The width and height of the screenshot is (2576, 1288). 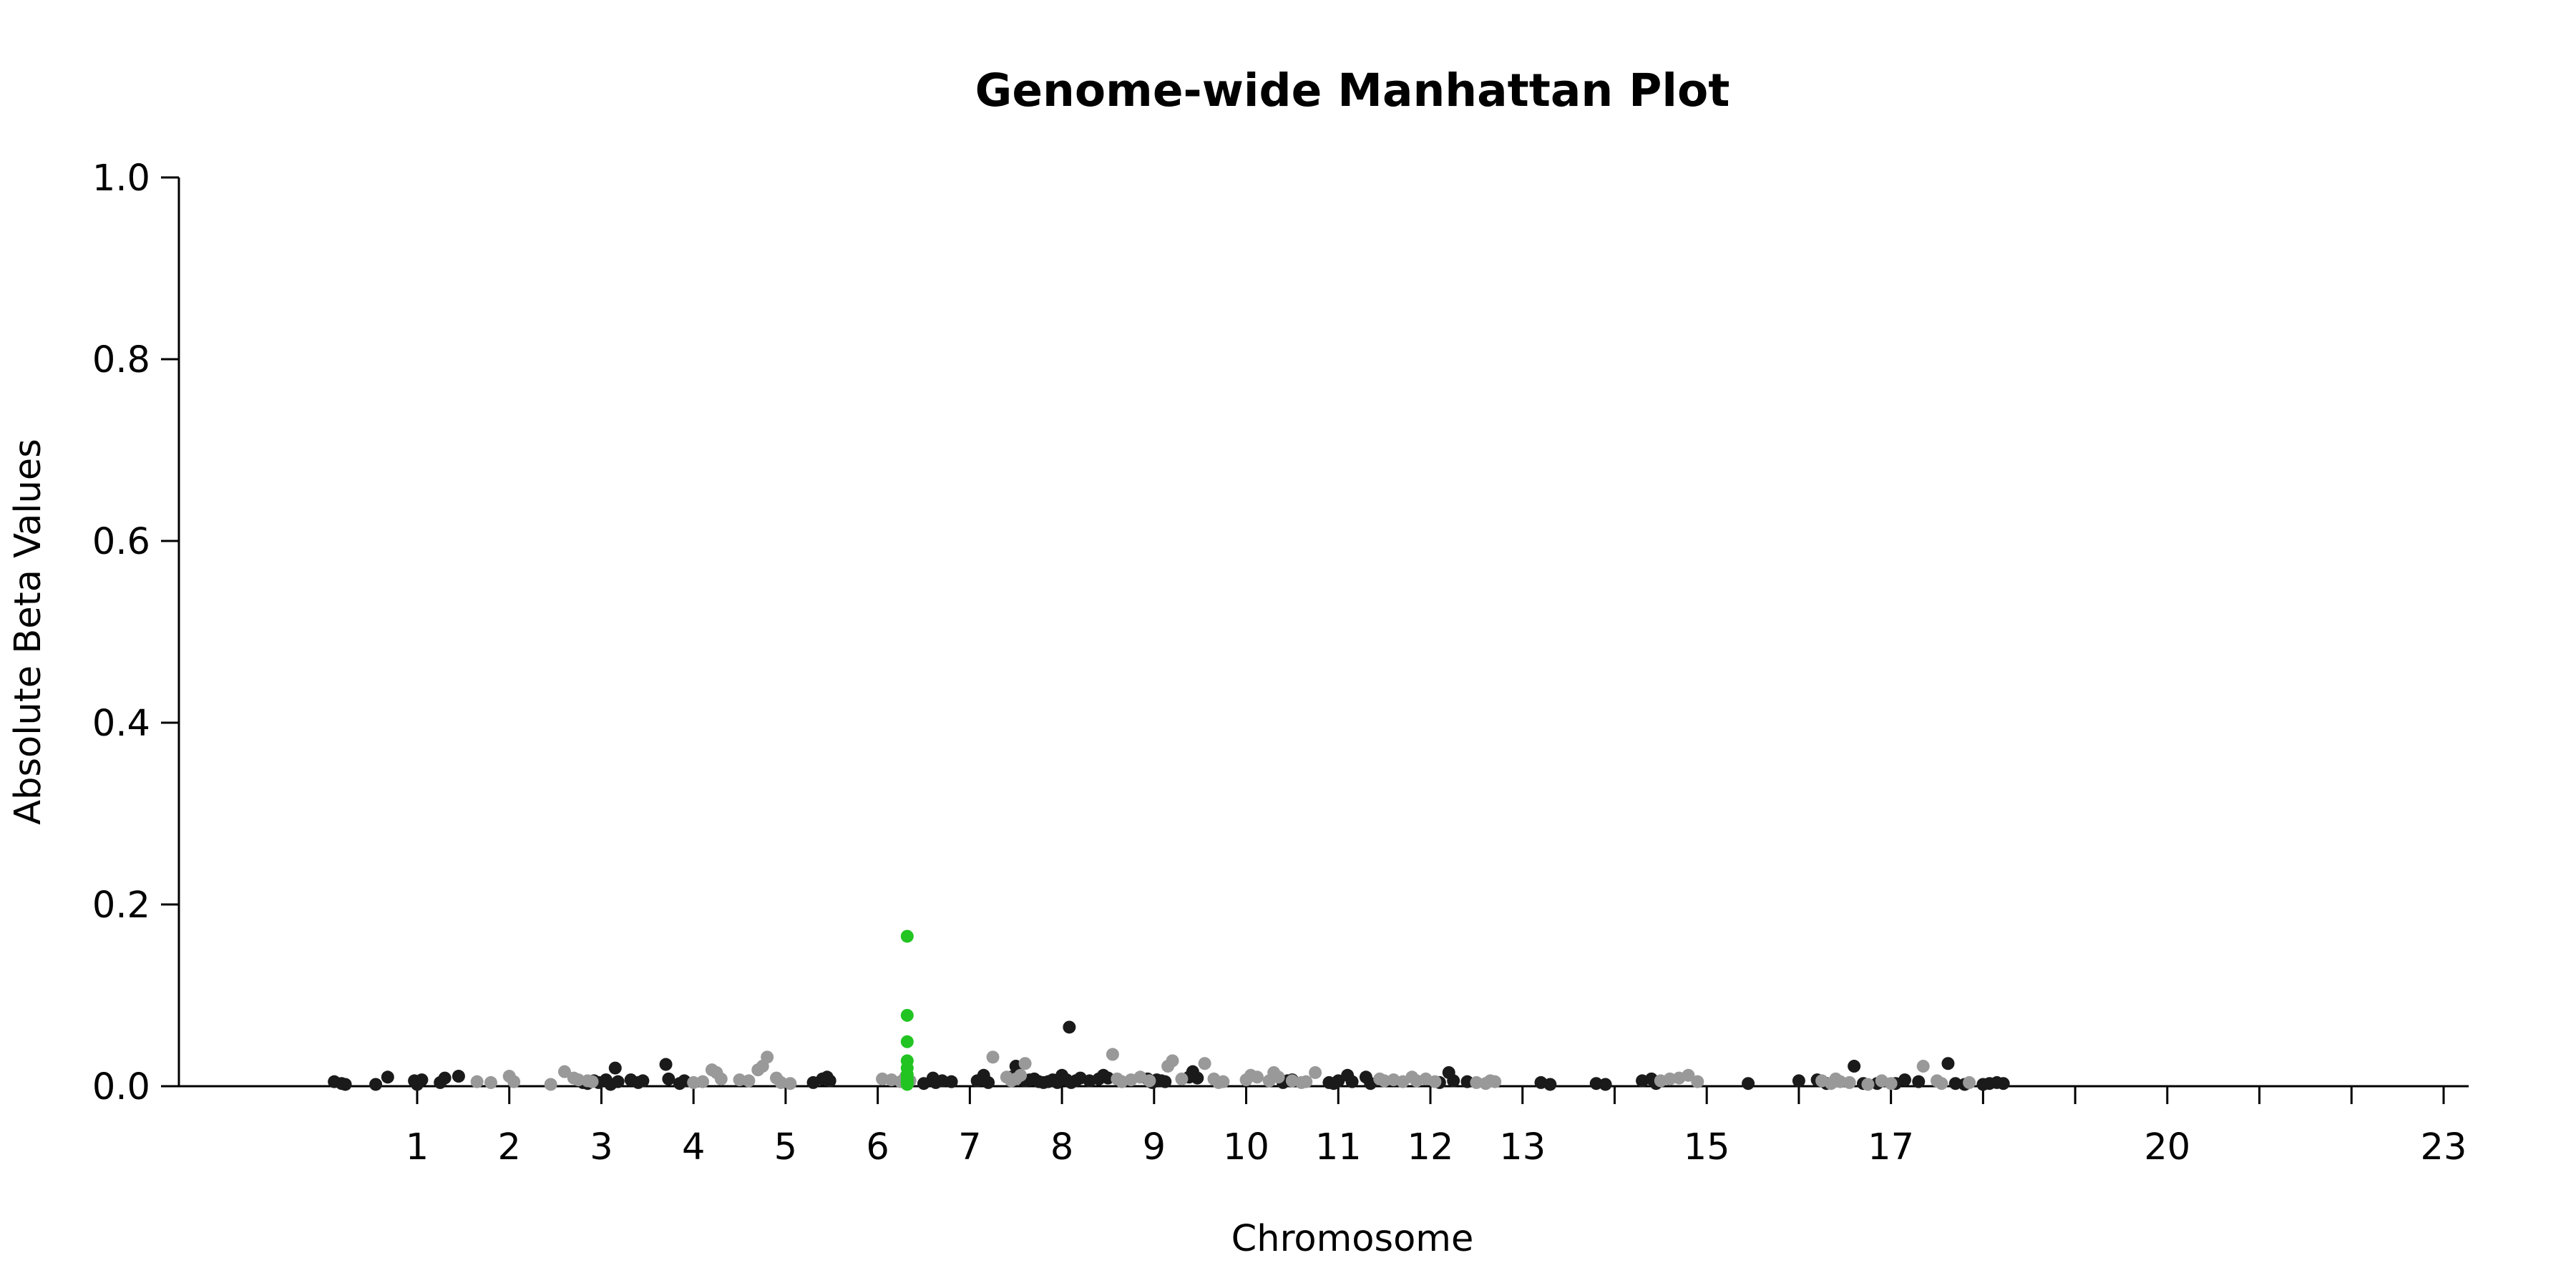 I want to click on data-points, so click(x=1169, y=1010).